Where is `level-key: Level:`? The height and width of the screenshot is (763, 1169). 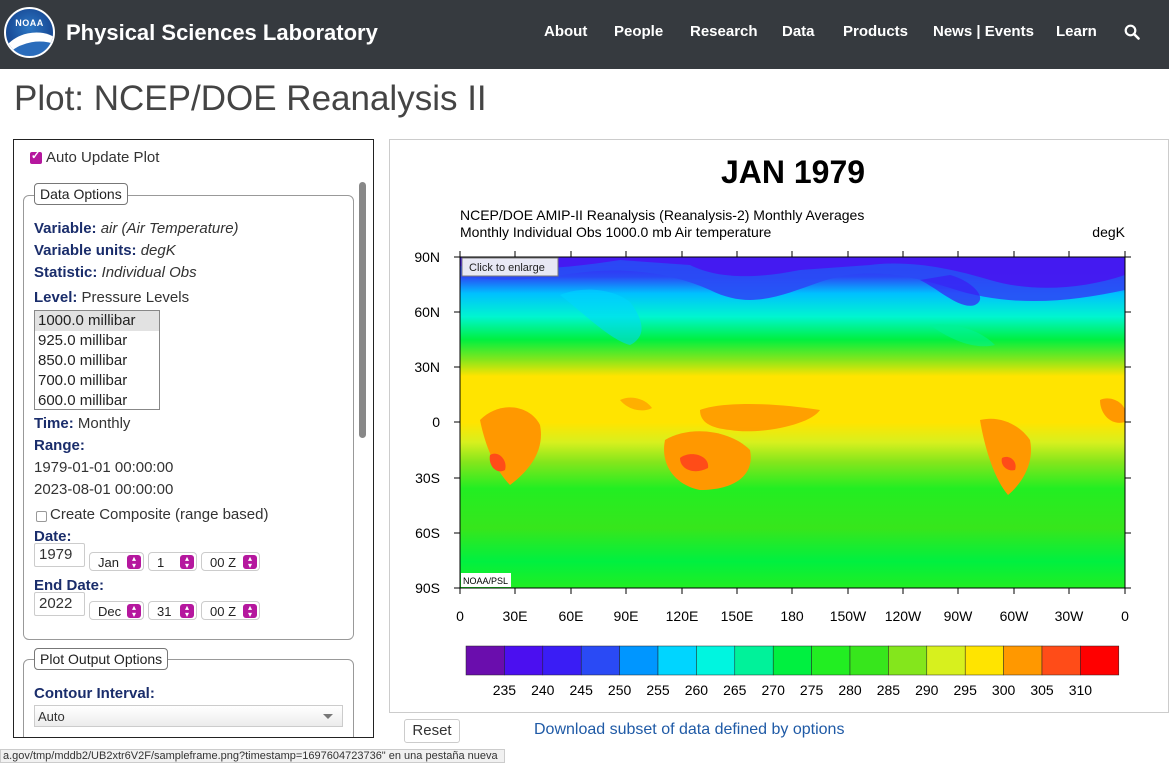
level-key: Level: is located at coordinates (56, 297).